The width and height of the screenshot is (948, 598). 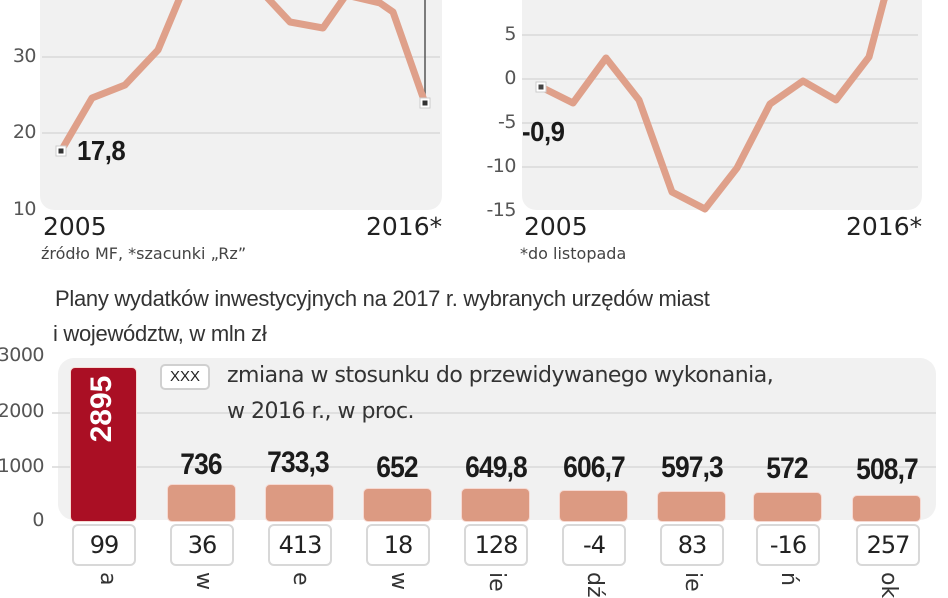 What do you see at coordinates (501, 166) in the screenshot?
I see `right-ytick-neg10: -10` at bounding box center [501, 166].